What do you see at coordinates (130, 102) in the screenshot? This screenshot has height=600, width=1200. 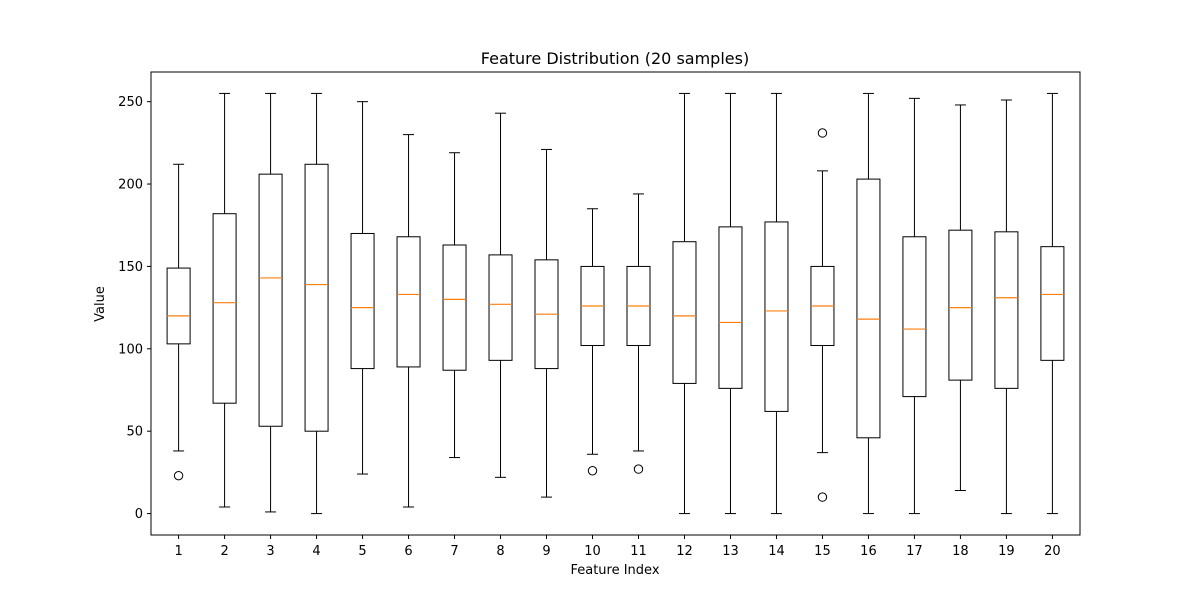 I see `y-tick-label: 250` at bounding box center [130, 102].